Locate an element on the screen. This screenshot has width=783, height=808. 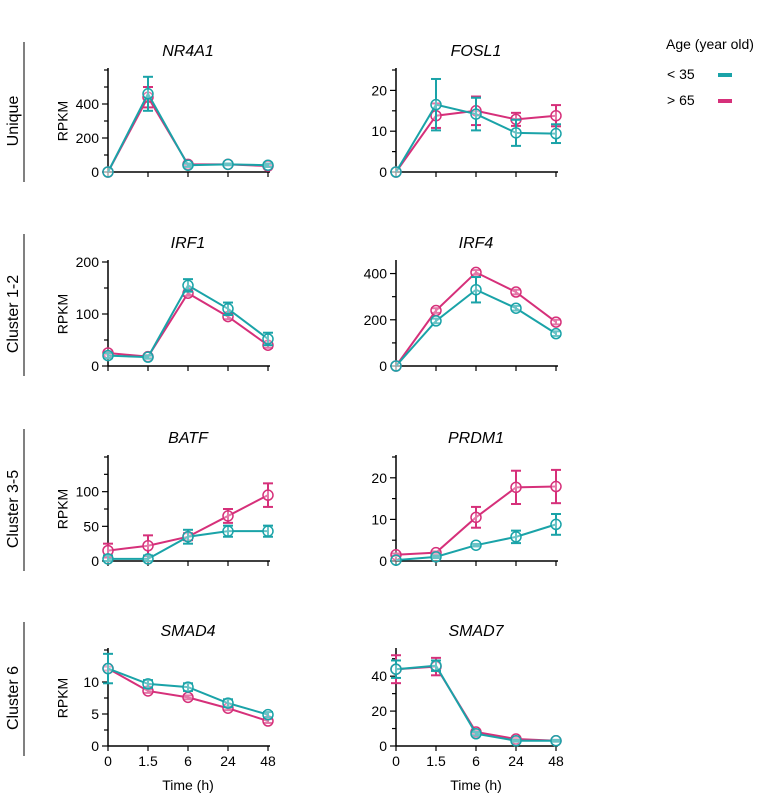
panel-title: NR4A1 is located at coordinates (188, 51).